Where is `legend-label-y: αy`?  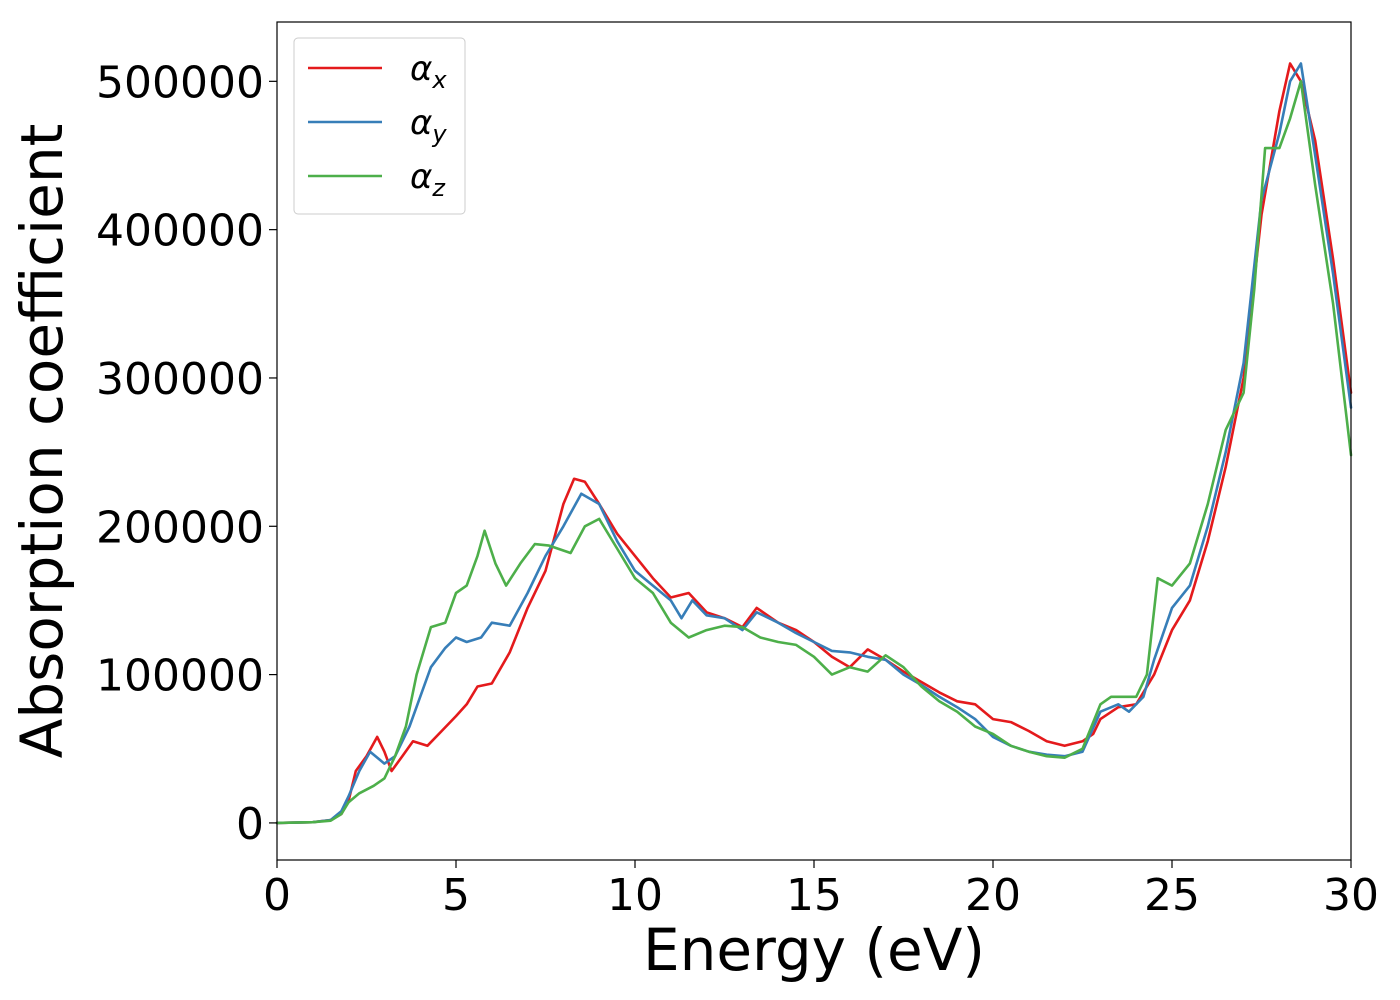 legend-label-y: αy is located at coordinates (428, 125).